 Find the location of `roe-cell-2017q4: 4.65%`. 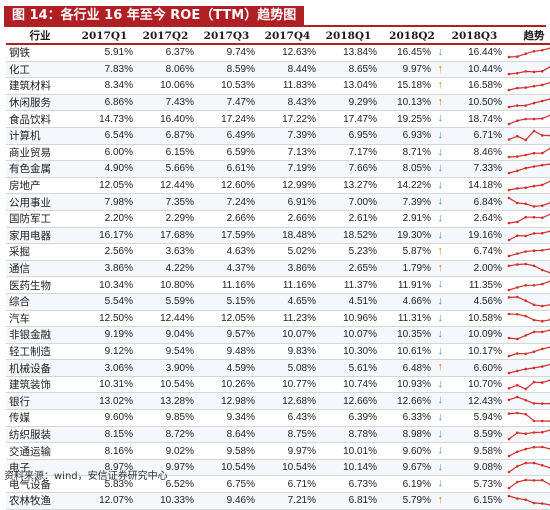

roe-cell-2017q4: 4.65% is located at coordinates (287, 302).